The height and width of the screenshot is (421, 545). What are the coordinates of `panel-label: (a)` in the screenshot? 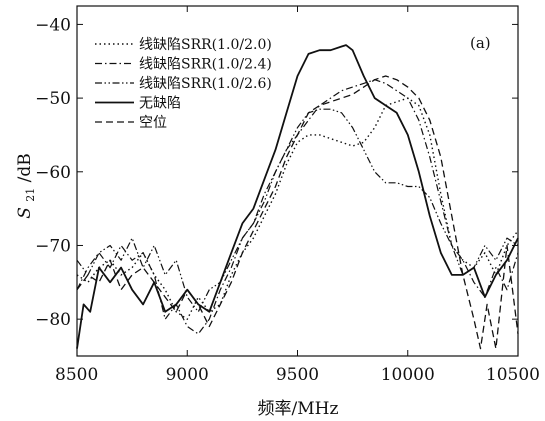 It's located at (480, 43).